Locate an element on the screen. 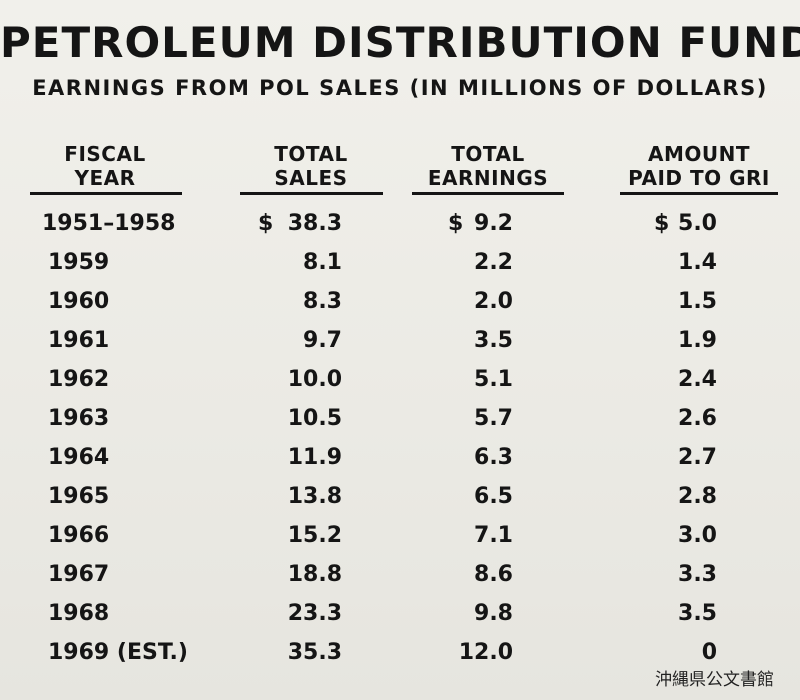 This screenshot has width=800, height=700. cell-fiscal-year: 1963 is located at coordinates (79, 418).